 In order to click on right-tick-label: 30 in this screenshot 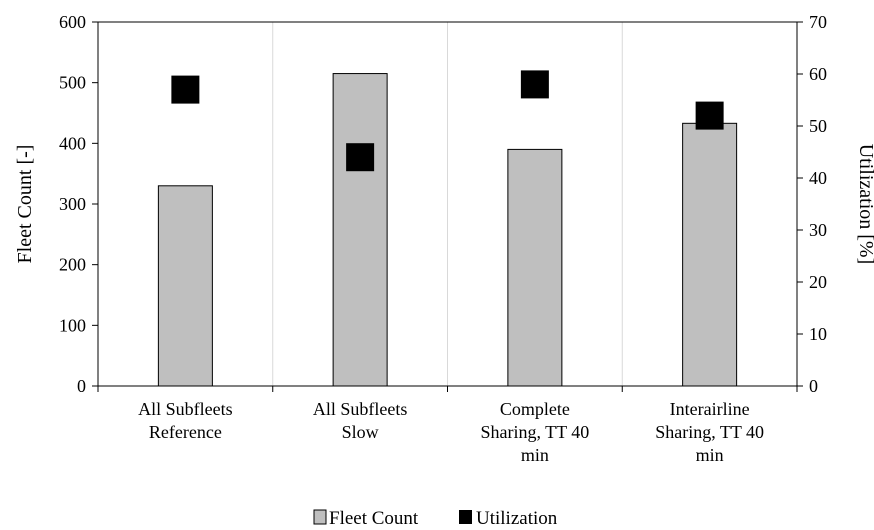, I will do `click(818, 230)`.